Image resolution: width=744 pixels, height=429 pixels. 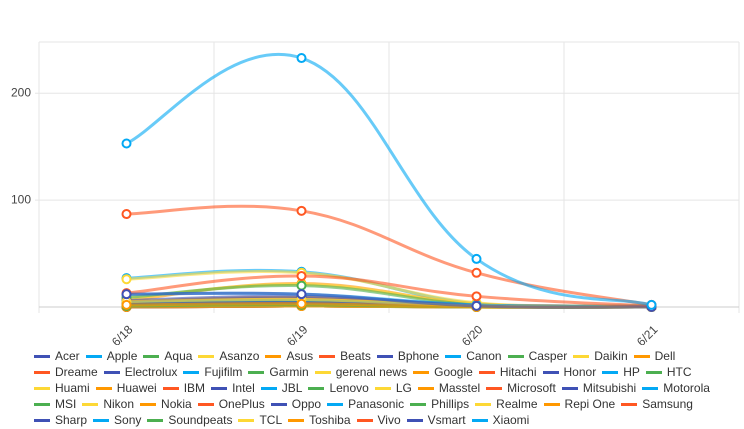 I want to click on legend-label: Vivo, so click(x=389, y=420).